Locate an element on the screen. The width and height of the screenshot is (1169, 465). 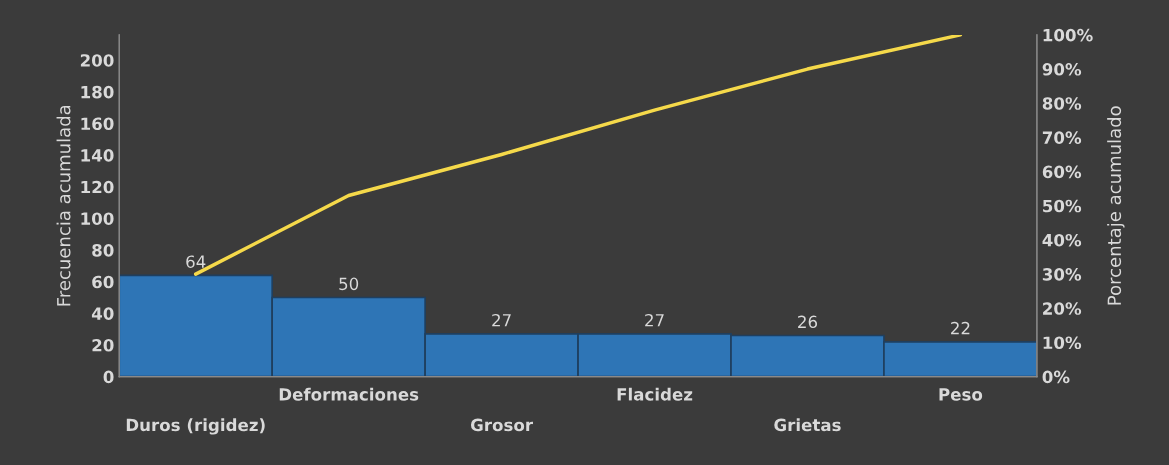
y-tick-label: 60 is located at coordinates (103, 282).